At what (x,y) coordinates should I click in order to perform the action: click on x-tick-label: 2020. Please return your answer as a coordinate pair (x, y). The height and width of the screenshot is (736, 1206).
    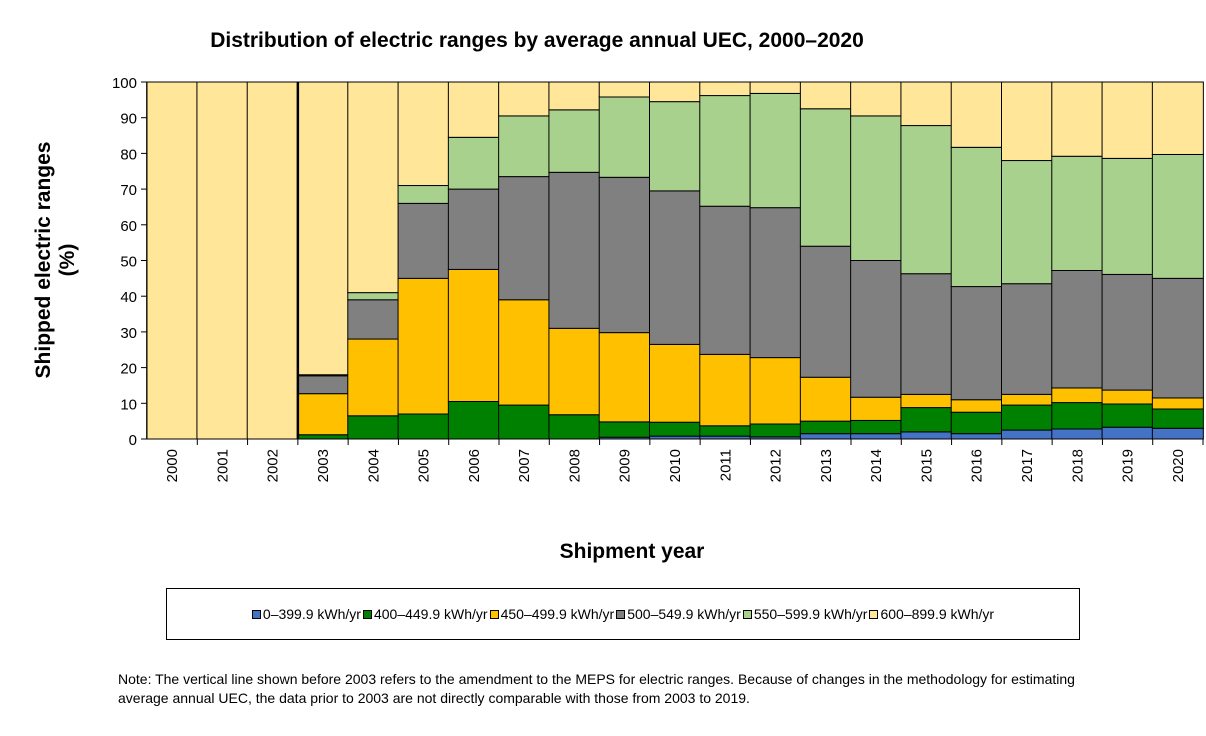
    Looking at the image, I should click on (1178, 465).